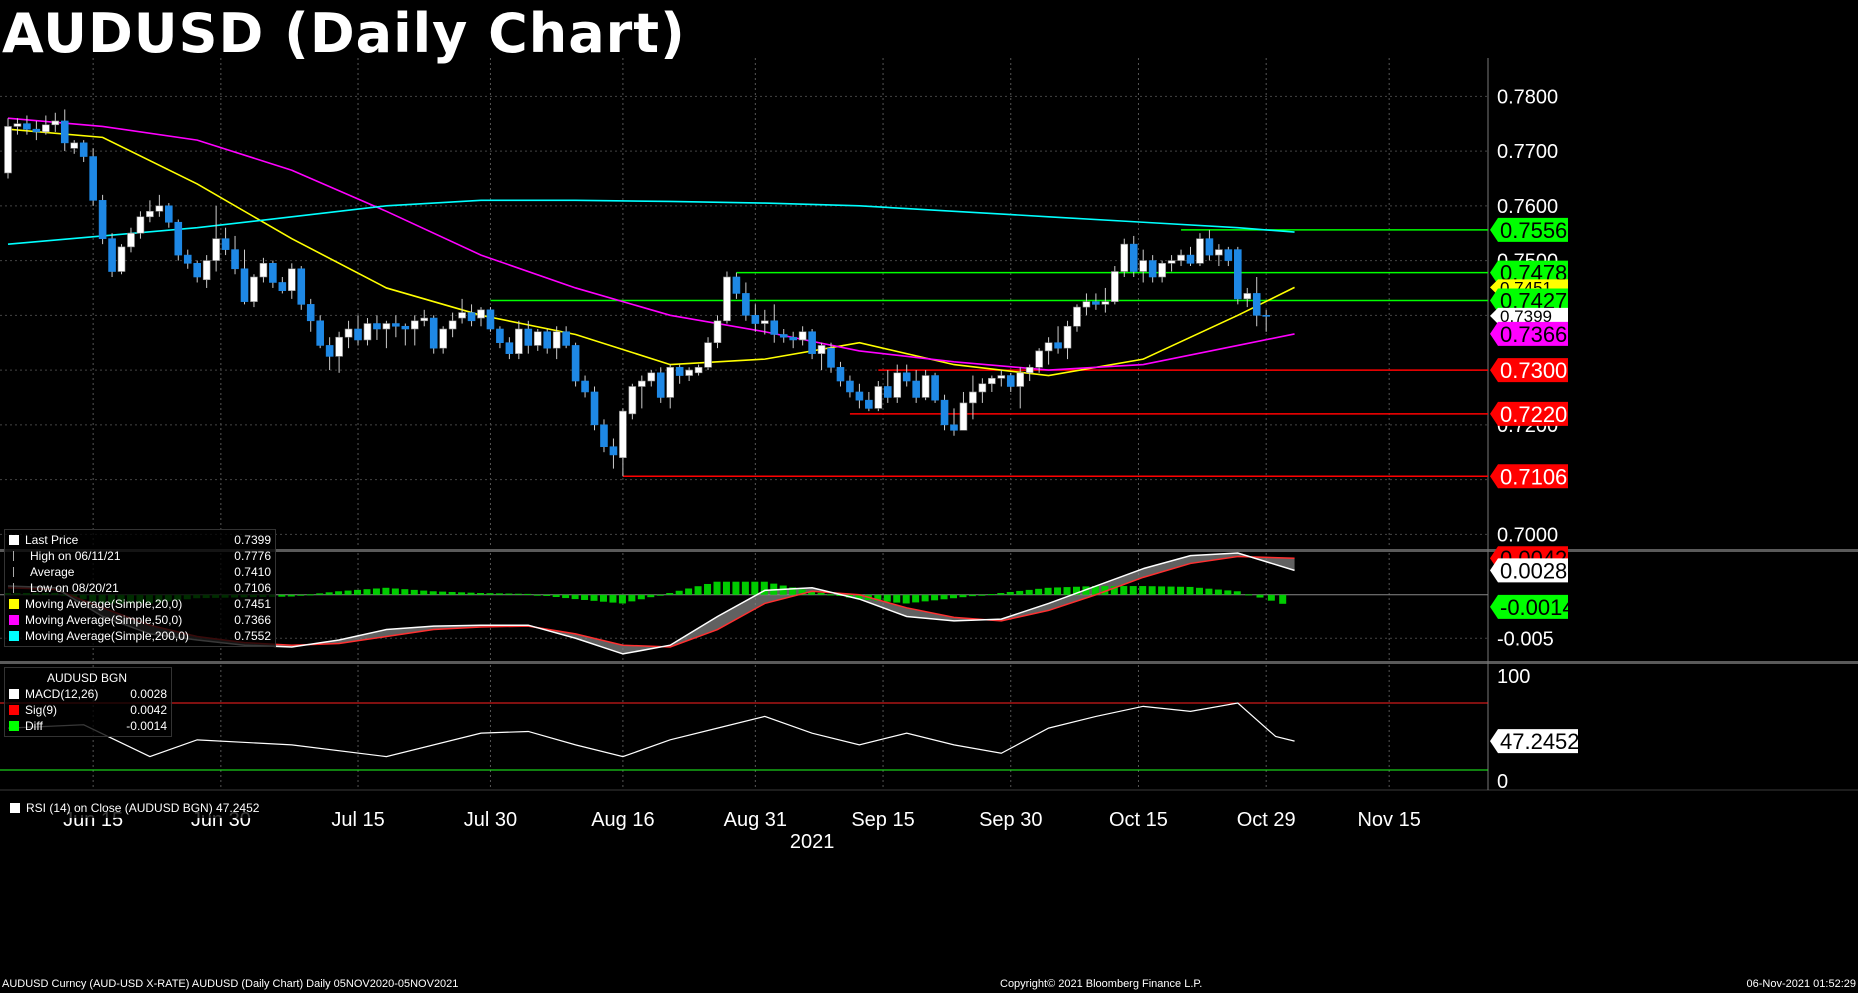 This screenshot has width=1858, height=993. I want to click on legend-main-label: High on 06/11/21, so click(75, 556).